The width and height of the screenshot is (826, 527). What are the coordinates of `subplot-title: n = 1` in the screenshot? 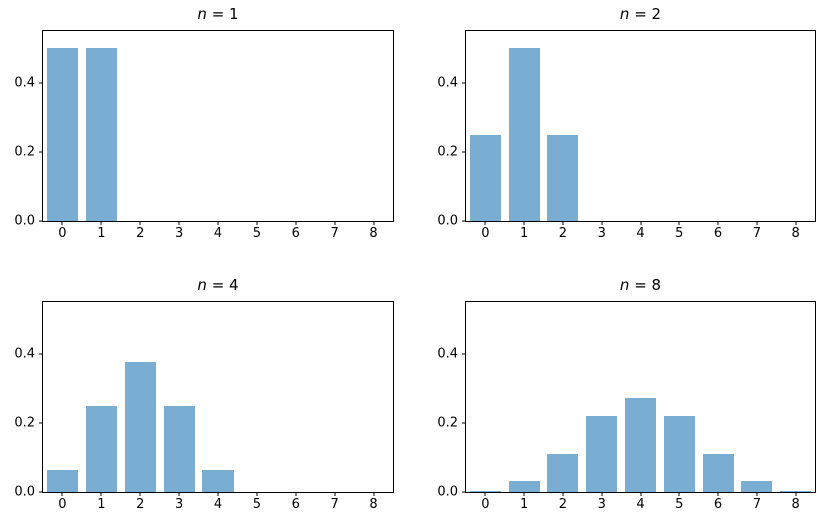 It's located at (218, 14).